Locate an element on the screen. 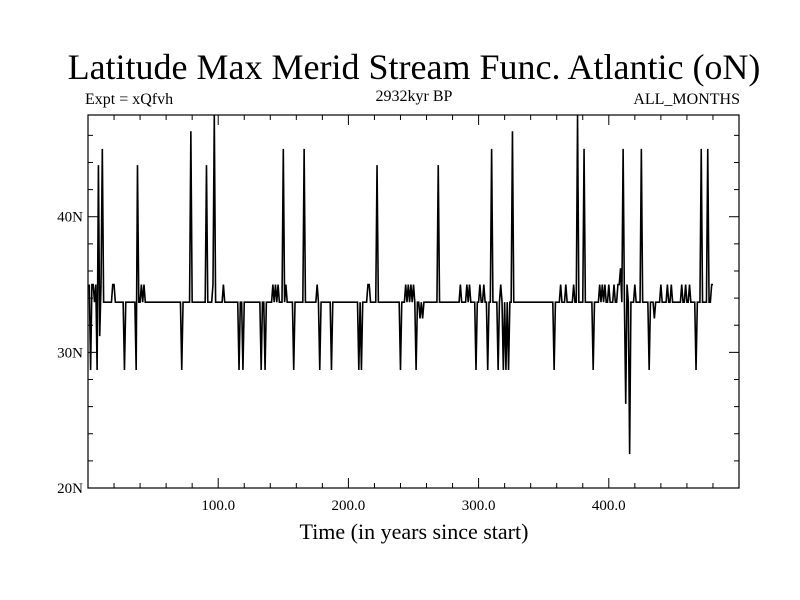  x-tick-label: 100.0 is located at coordinates (218, 506).